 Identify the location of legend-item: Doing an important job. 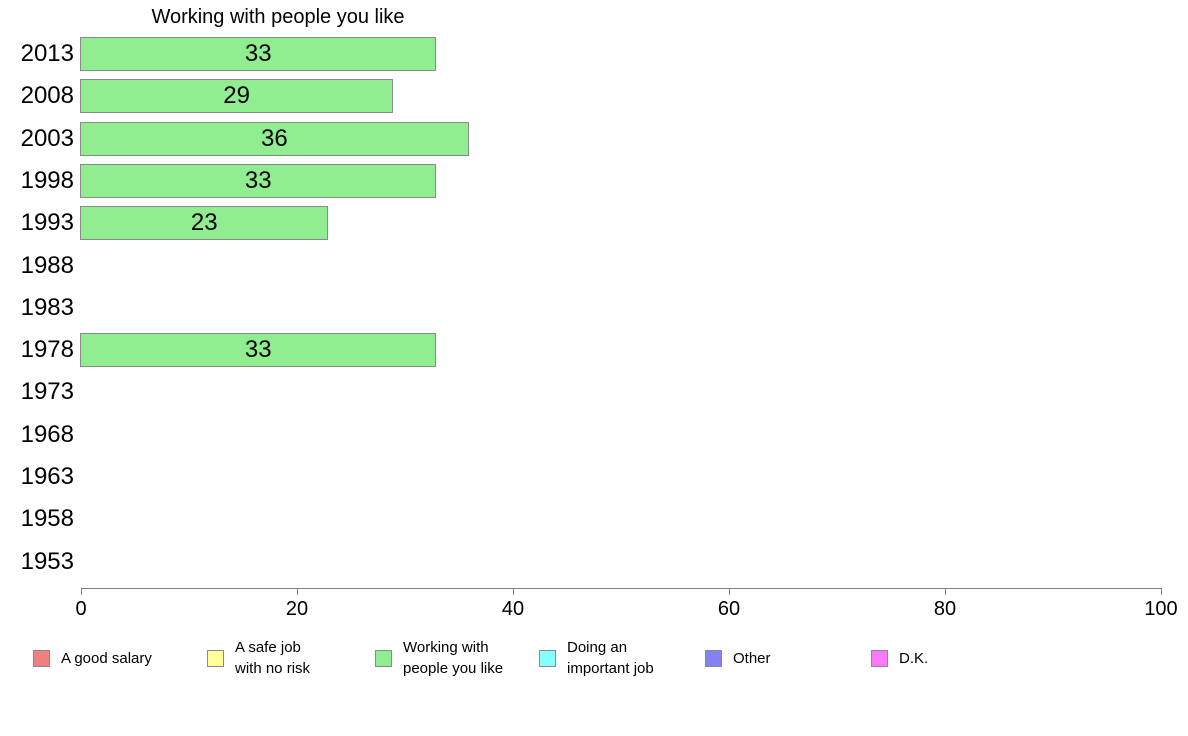
(602, 658).